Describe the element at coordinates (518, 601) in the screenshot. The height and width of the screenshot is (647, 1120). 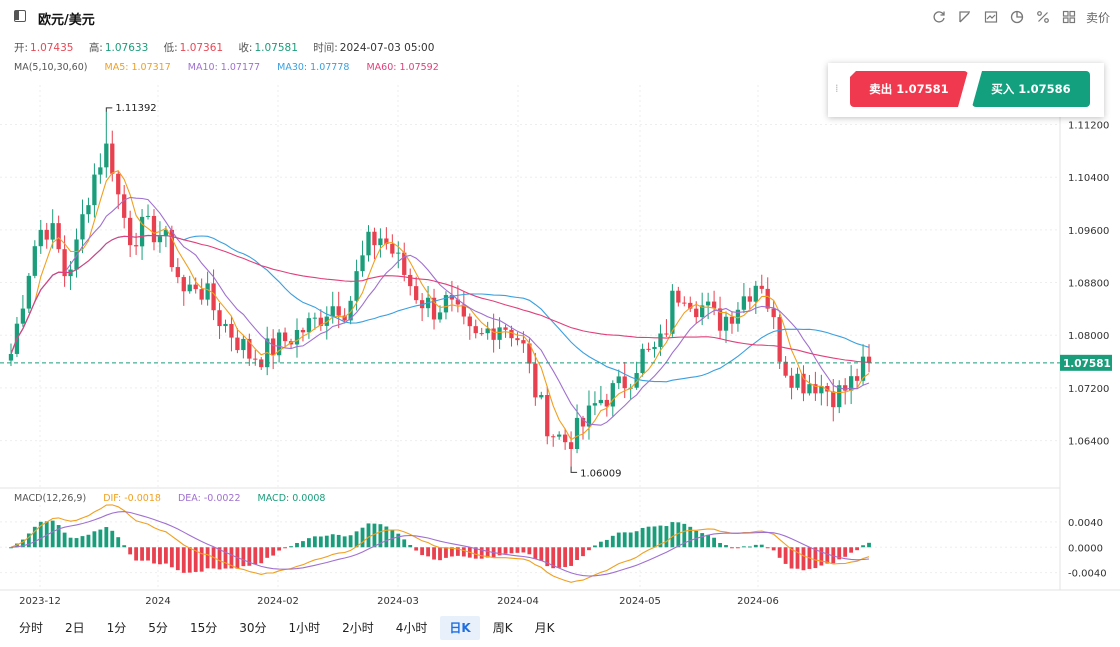
I see `x-tick-label: 2024-04` at that location.